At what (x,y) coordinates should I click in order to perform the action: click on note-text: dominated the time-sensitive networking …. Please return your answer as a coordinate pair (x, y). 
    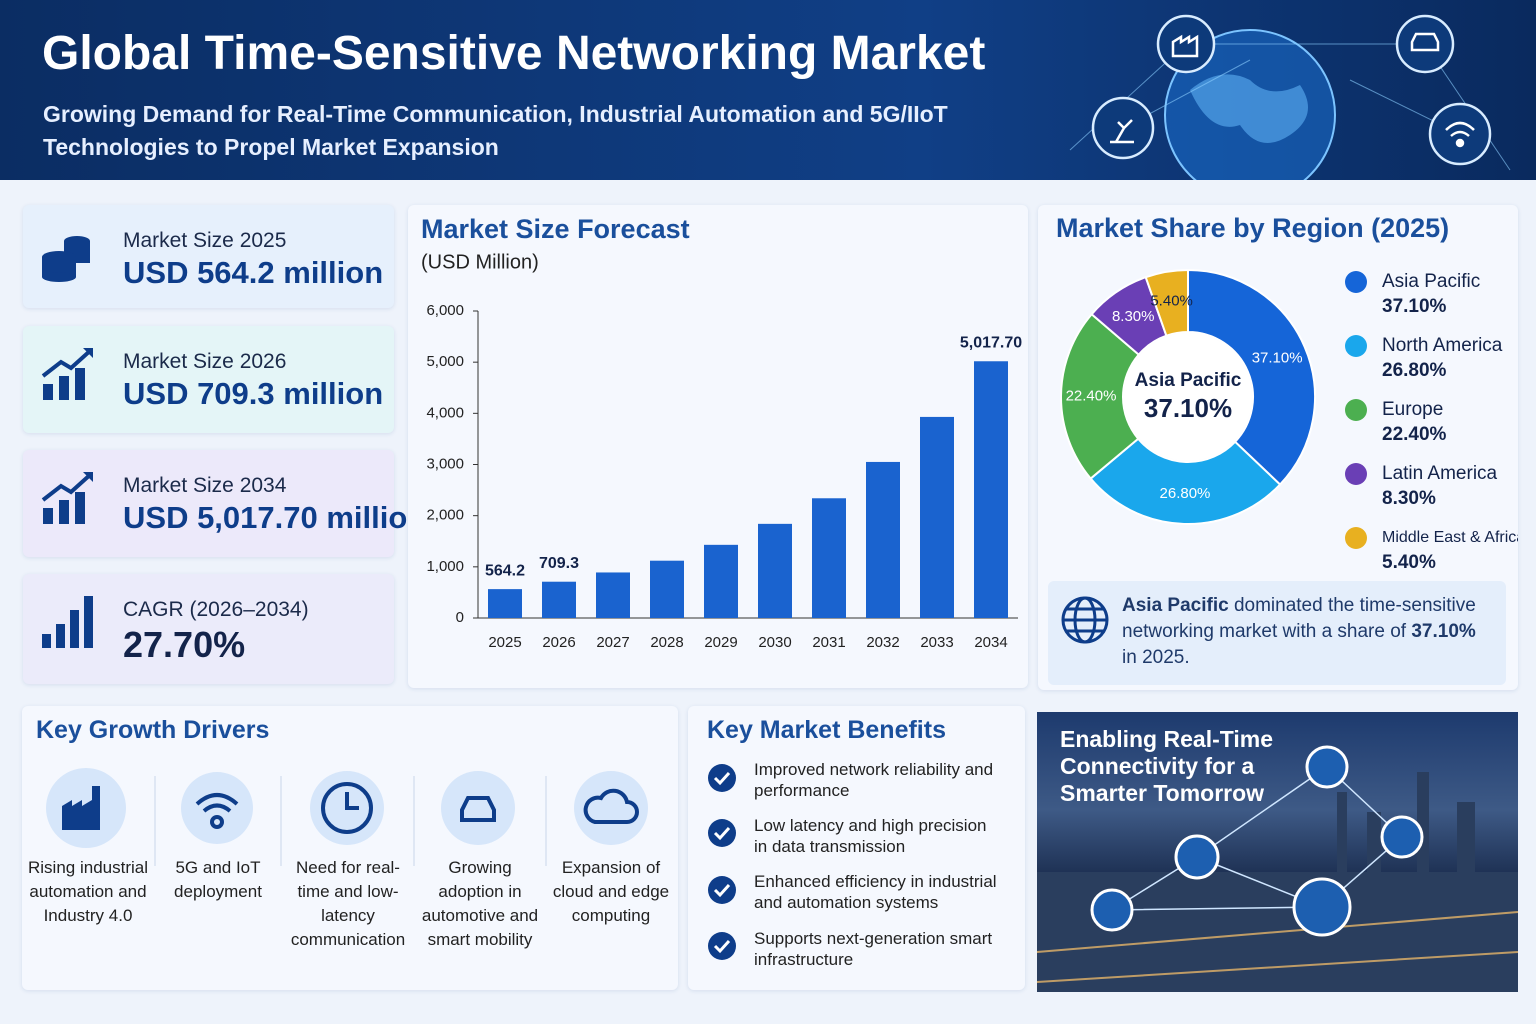
    Looking at the image, I should click on (1299, 618).